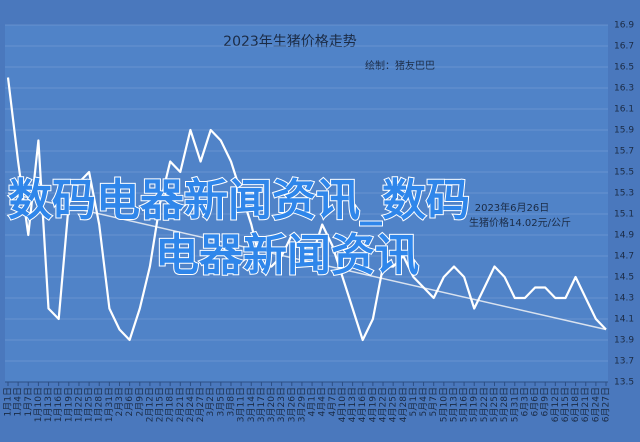 The height and width of the screenshot is (442, 640). Describe the element at coordinates (474, 404) in the screenshot. I see `x-tick-label: 5月19日` at that location.